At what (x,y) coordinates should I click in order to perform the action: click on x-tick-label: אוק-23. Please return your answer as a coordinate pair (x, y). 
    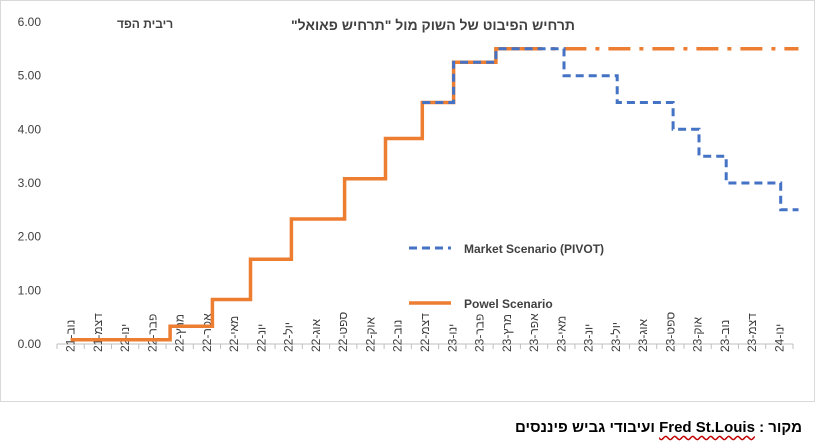
    Looking at the image, I should click on (698, 334).